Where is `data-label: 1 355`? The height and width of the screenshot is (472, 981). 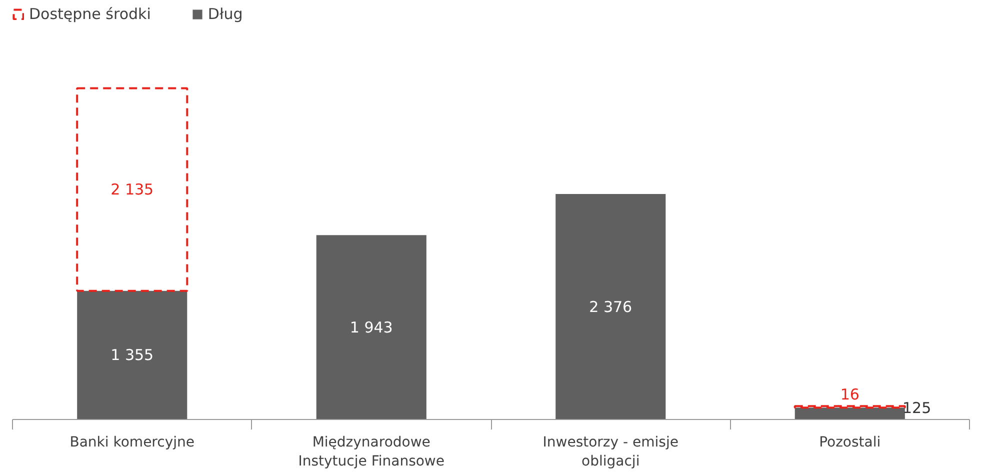 data-label: 1 355 is located at coordinates (132, 355).